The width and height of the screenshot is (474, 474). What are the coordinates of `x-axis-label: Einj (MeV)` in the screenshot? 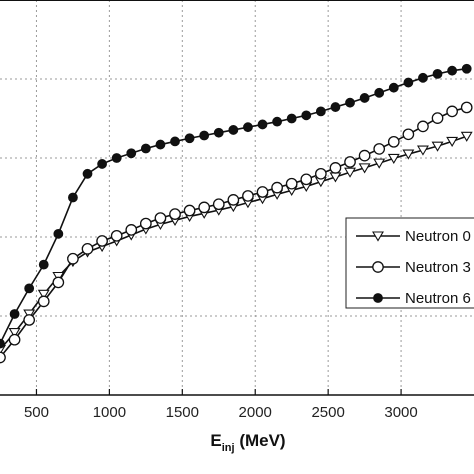 It's located at (247, 442).